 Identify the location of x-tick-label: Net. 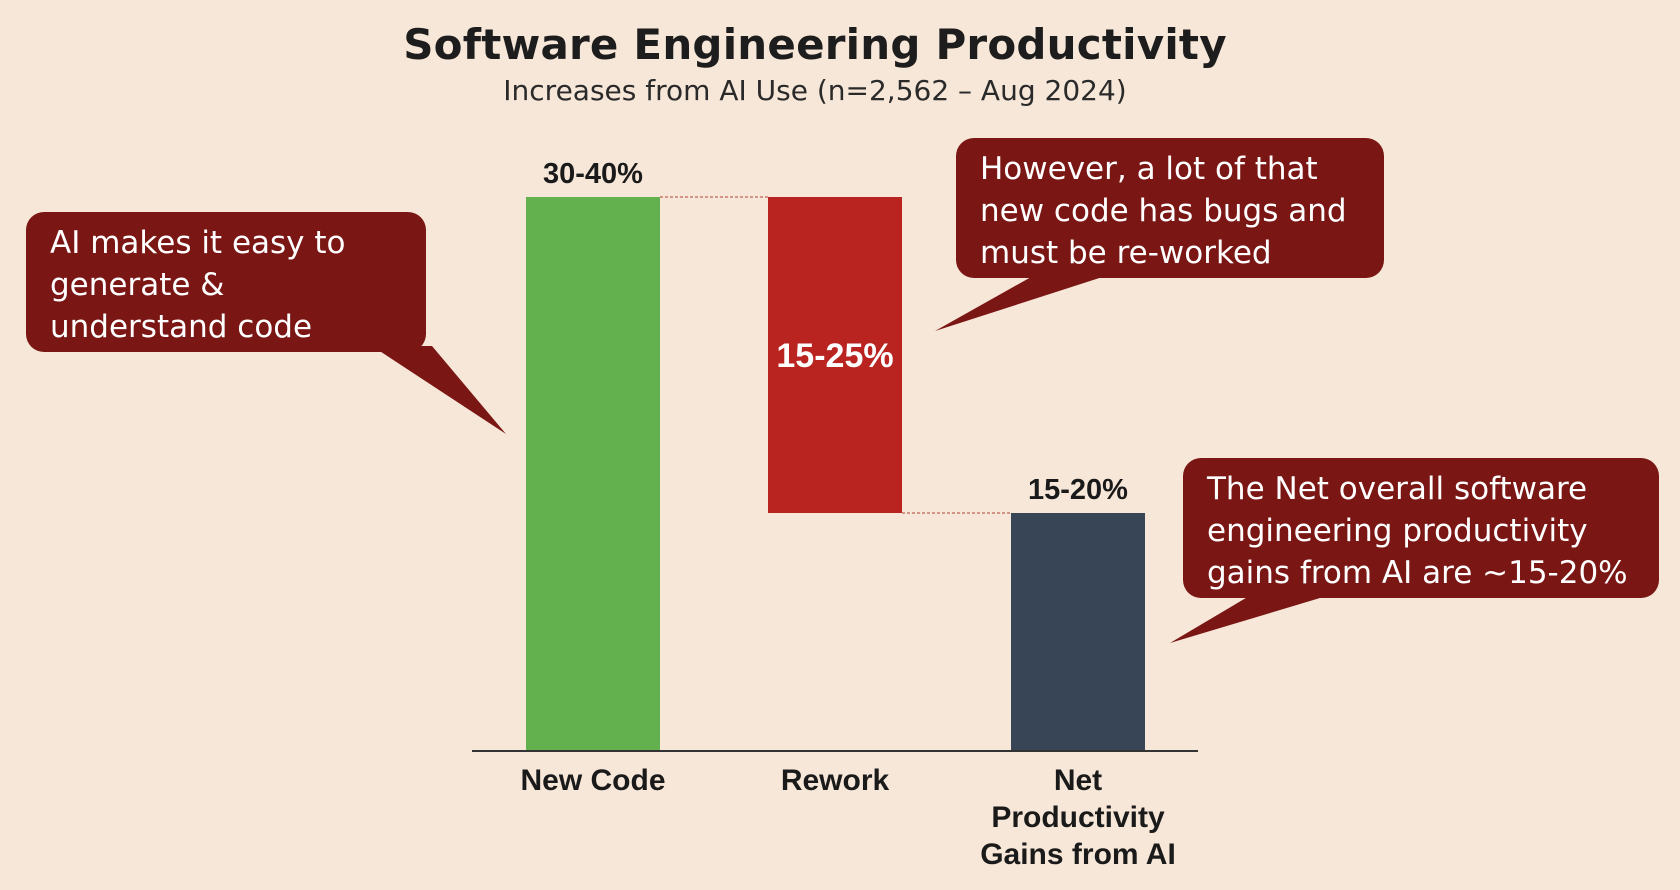
(1078, 780).